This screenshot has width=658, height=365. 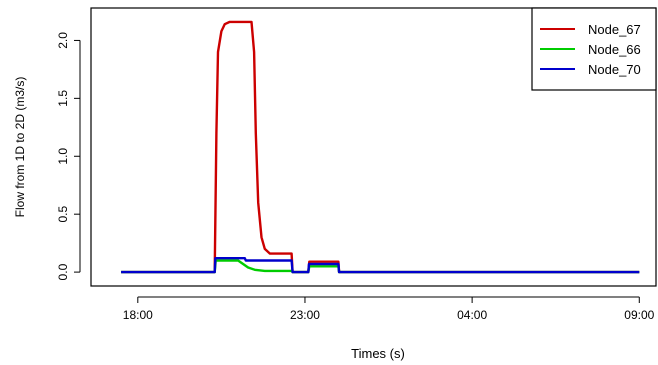 What do you see at coordinates (63, 214) in the screenshot?
I see `y-tick-label: 0.5` at bounding box center [63, 214].